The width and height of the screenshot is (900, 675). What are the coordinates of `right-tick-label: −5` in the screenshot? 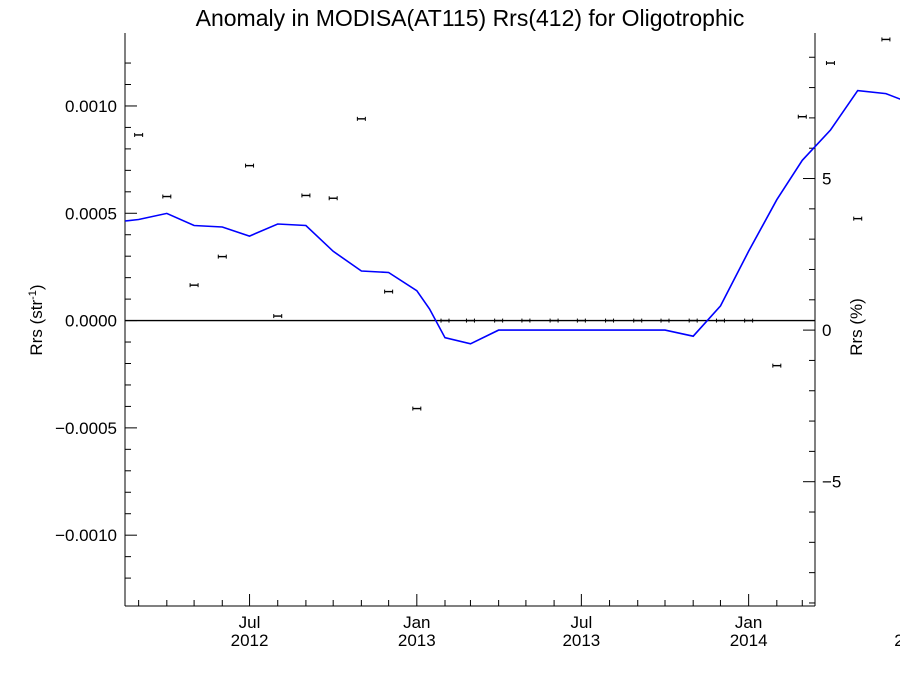 It's located at (831, 482).